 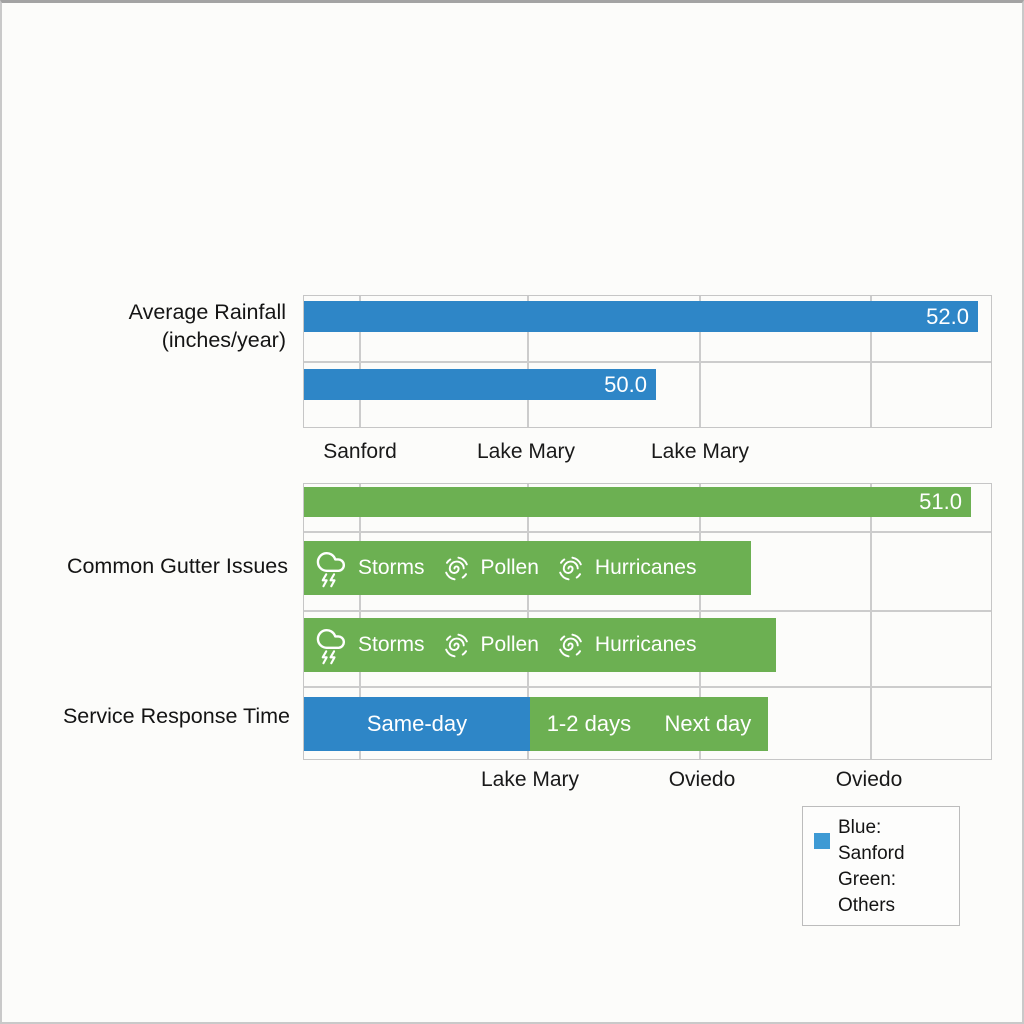 I want to click on row-label-average-rainfall: Average Rainfall (inches/year), so click(x=207, y=326).